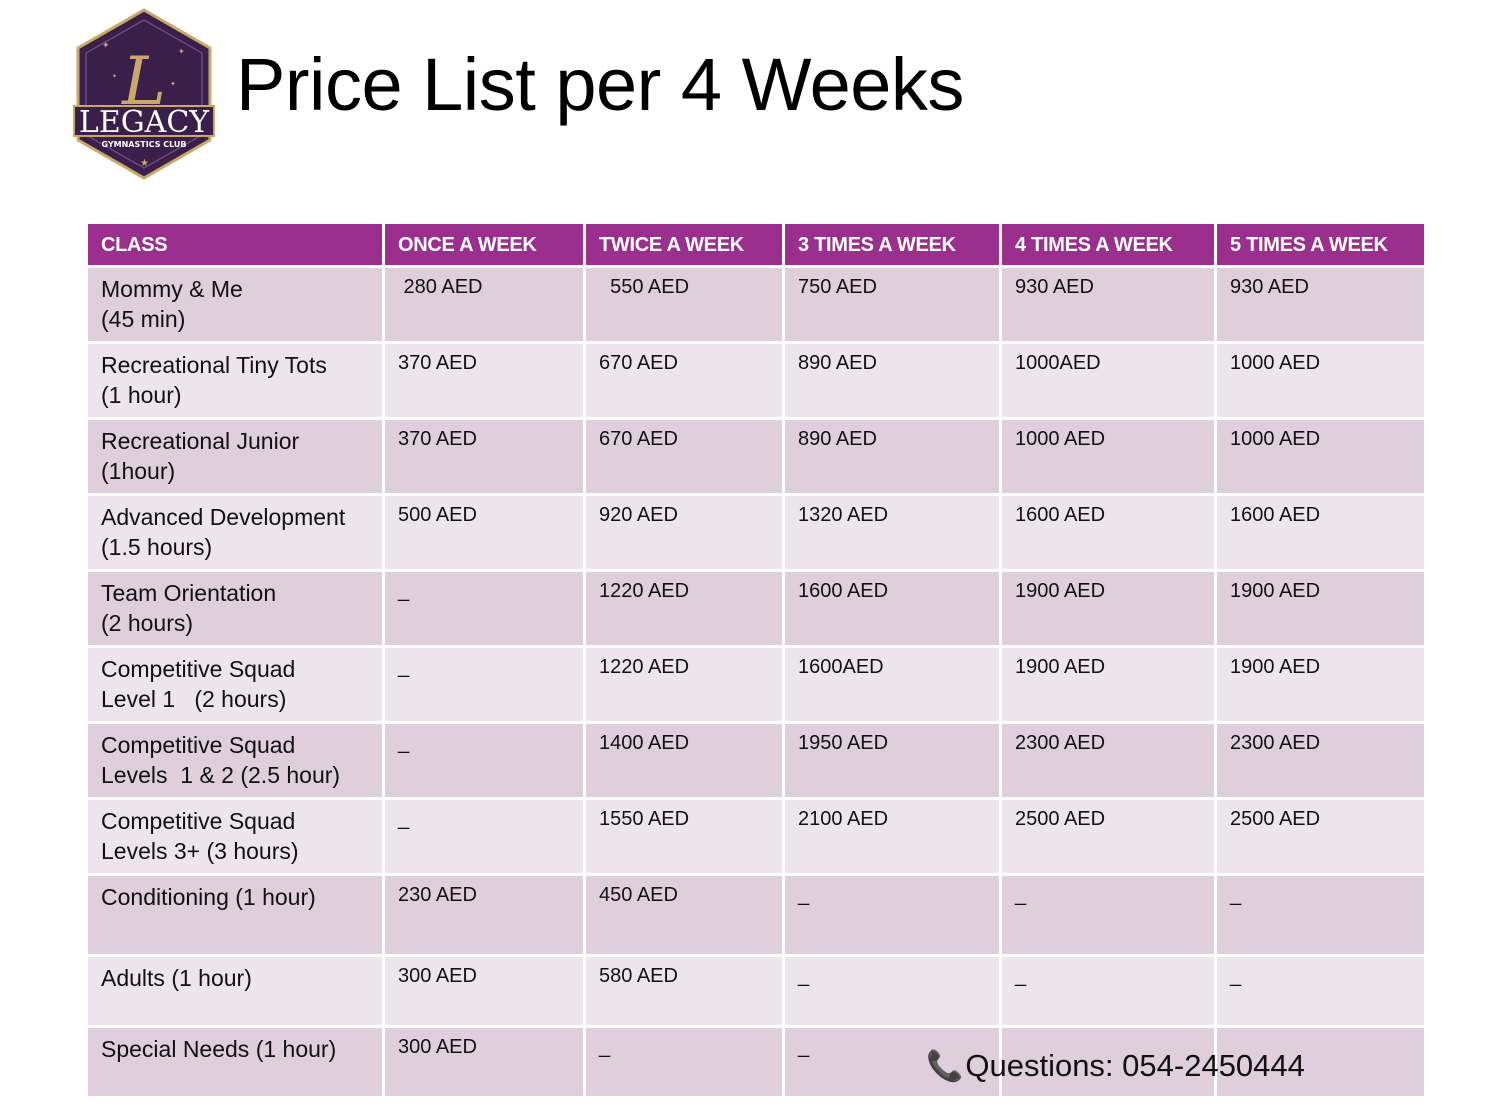  Describe the element at coordinates (892, 684) in the screenshot. I see `price-cell: 1600AED` at that location.